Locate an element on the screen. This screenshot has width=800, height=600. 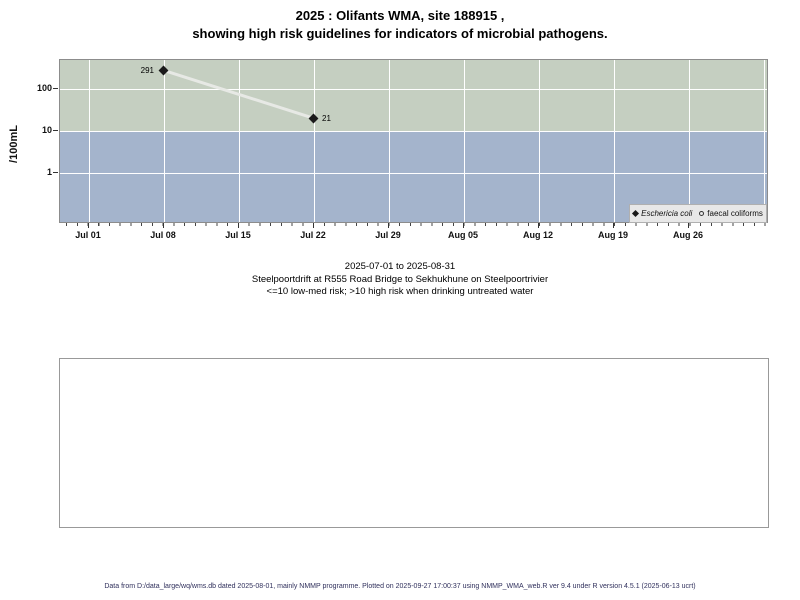
filled-diamond-icon is located at coordinates (636, 213).